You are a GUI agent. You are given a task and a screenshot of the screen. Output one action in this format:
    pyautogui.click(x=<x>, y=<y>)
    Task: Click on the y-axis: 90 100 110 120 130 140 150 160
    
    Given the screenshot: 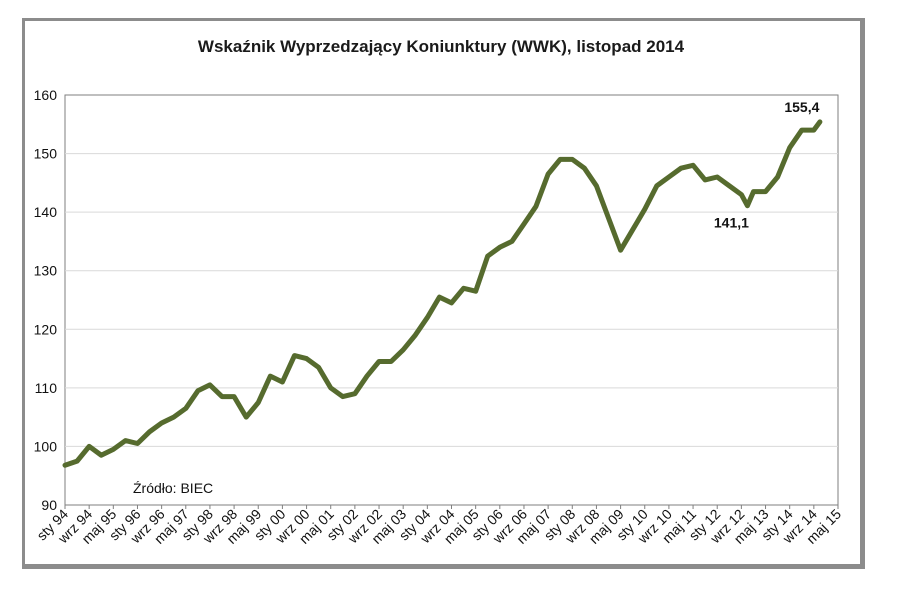 What is the action you would take?
    pyautogui.click(x=46, y=300)
    